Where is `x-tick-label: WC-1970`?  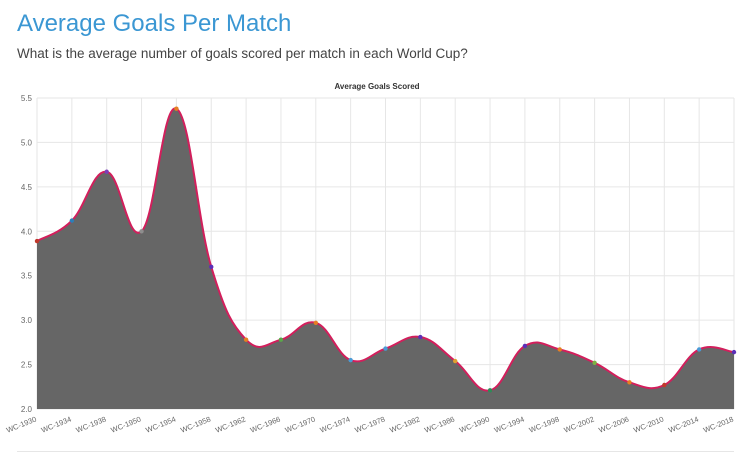 x-tick-label: WC-1970 is located at coordinates (300, 425).